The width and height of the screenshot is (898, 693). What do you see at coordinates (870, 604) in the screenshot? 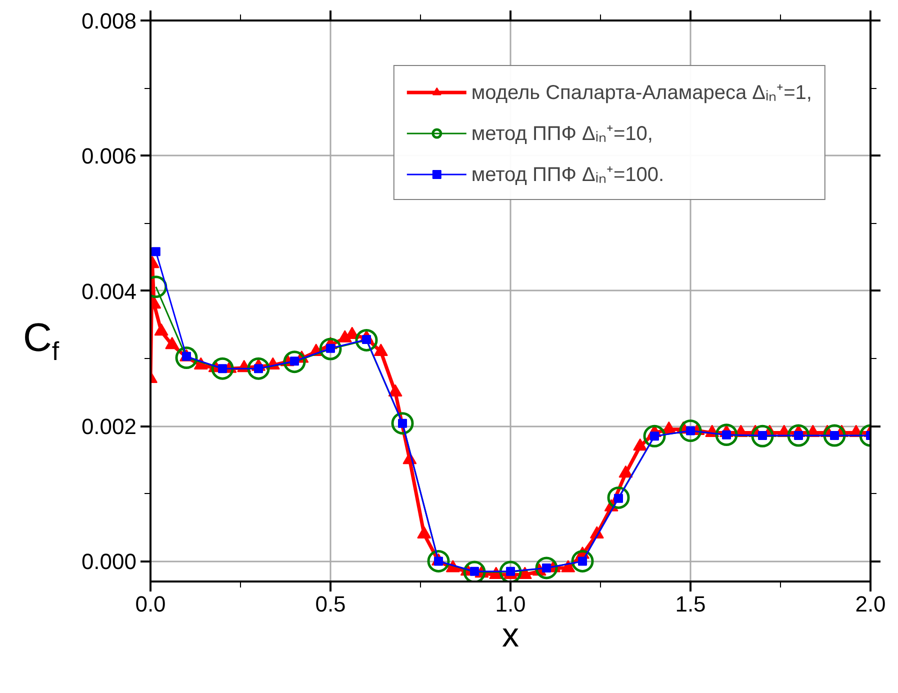
I see `x-tick-label: 2.0` at bounding box center [870, 604].